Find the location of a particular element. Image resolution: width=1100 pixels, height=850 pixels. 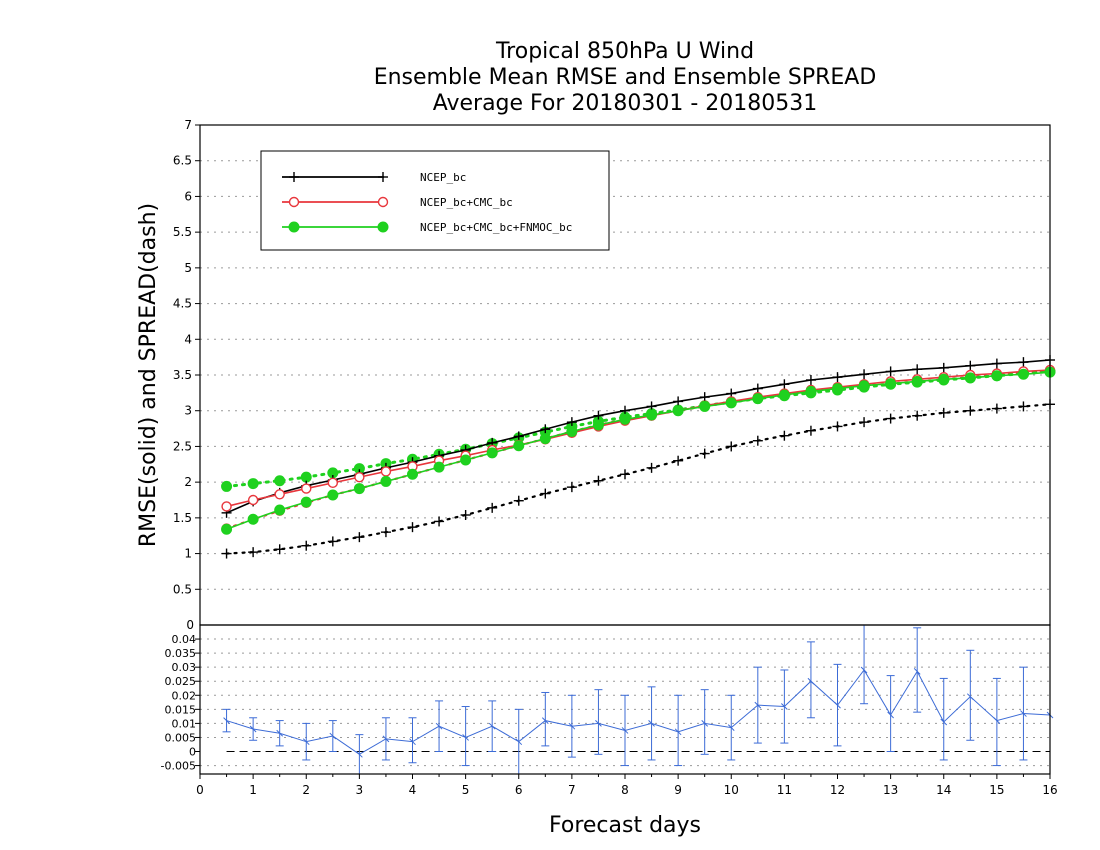

top-y-axis: 0.5 1 1.5 2 2.5 3 3.5 4 4.5 5 5.5 6 6.5 7 is located at coordinates (186, 357).